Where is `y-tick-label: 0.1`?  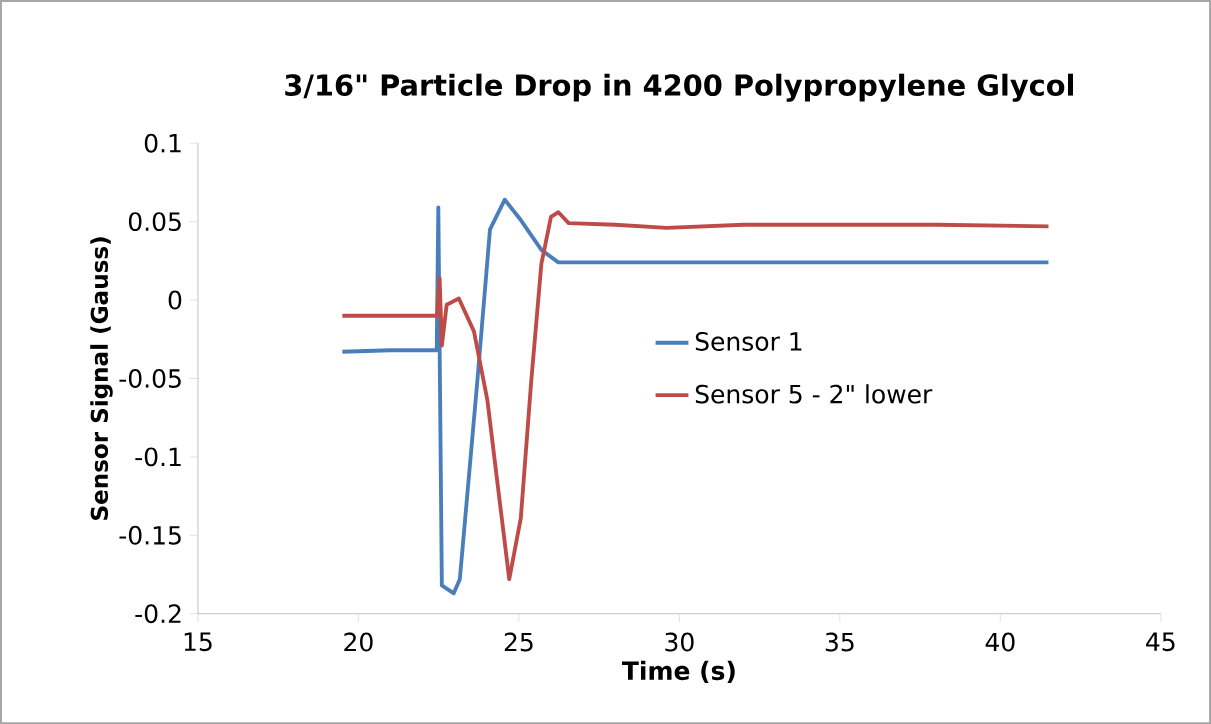
y-tick-label: 0.1 is located at coordinates (162, 143).